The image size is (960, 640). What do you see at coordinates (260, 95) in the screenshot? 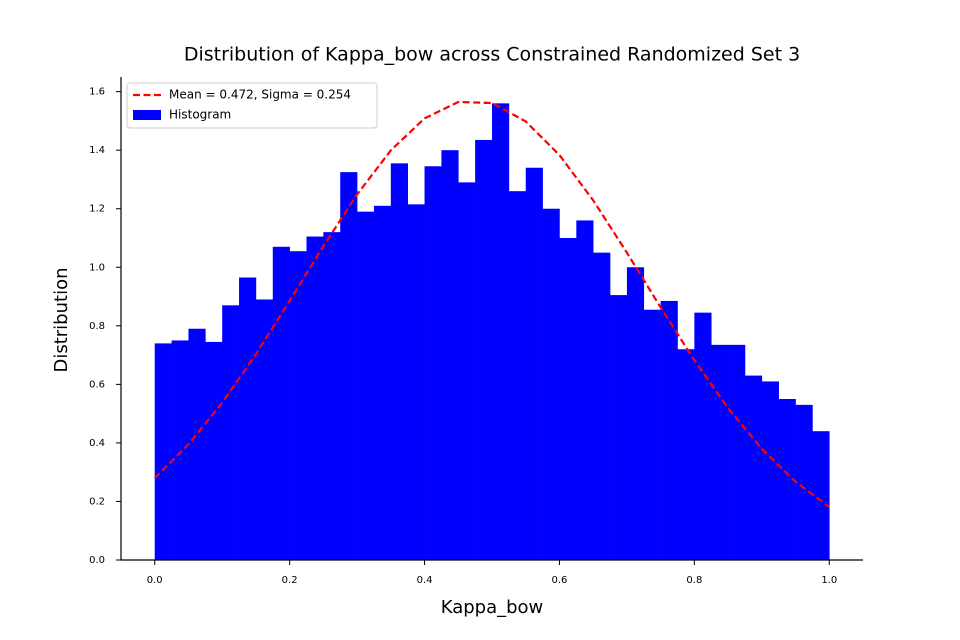
I see `legend-label: Mean = 0.472, Sigma = 0.254` at bounding box center [260, 95].